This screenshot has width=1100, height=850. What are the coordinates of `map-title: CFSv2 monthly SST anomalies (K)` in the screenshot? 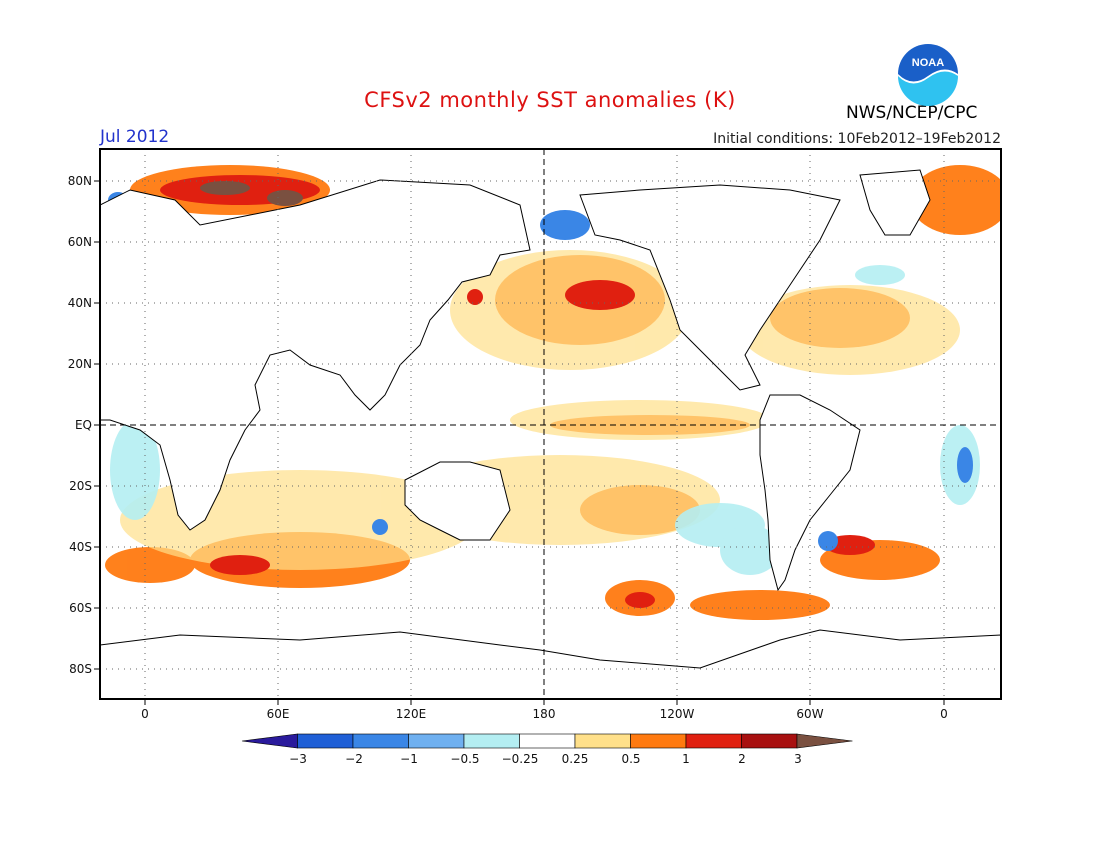 It's located at (550, 100).